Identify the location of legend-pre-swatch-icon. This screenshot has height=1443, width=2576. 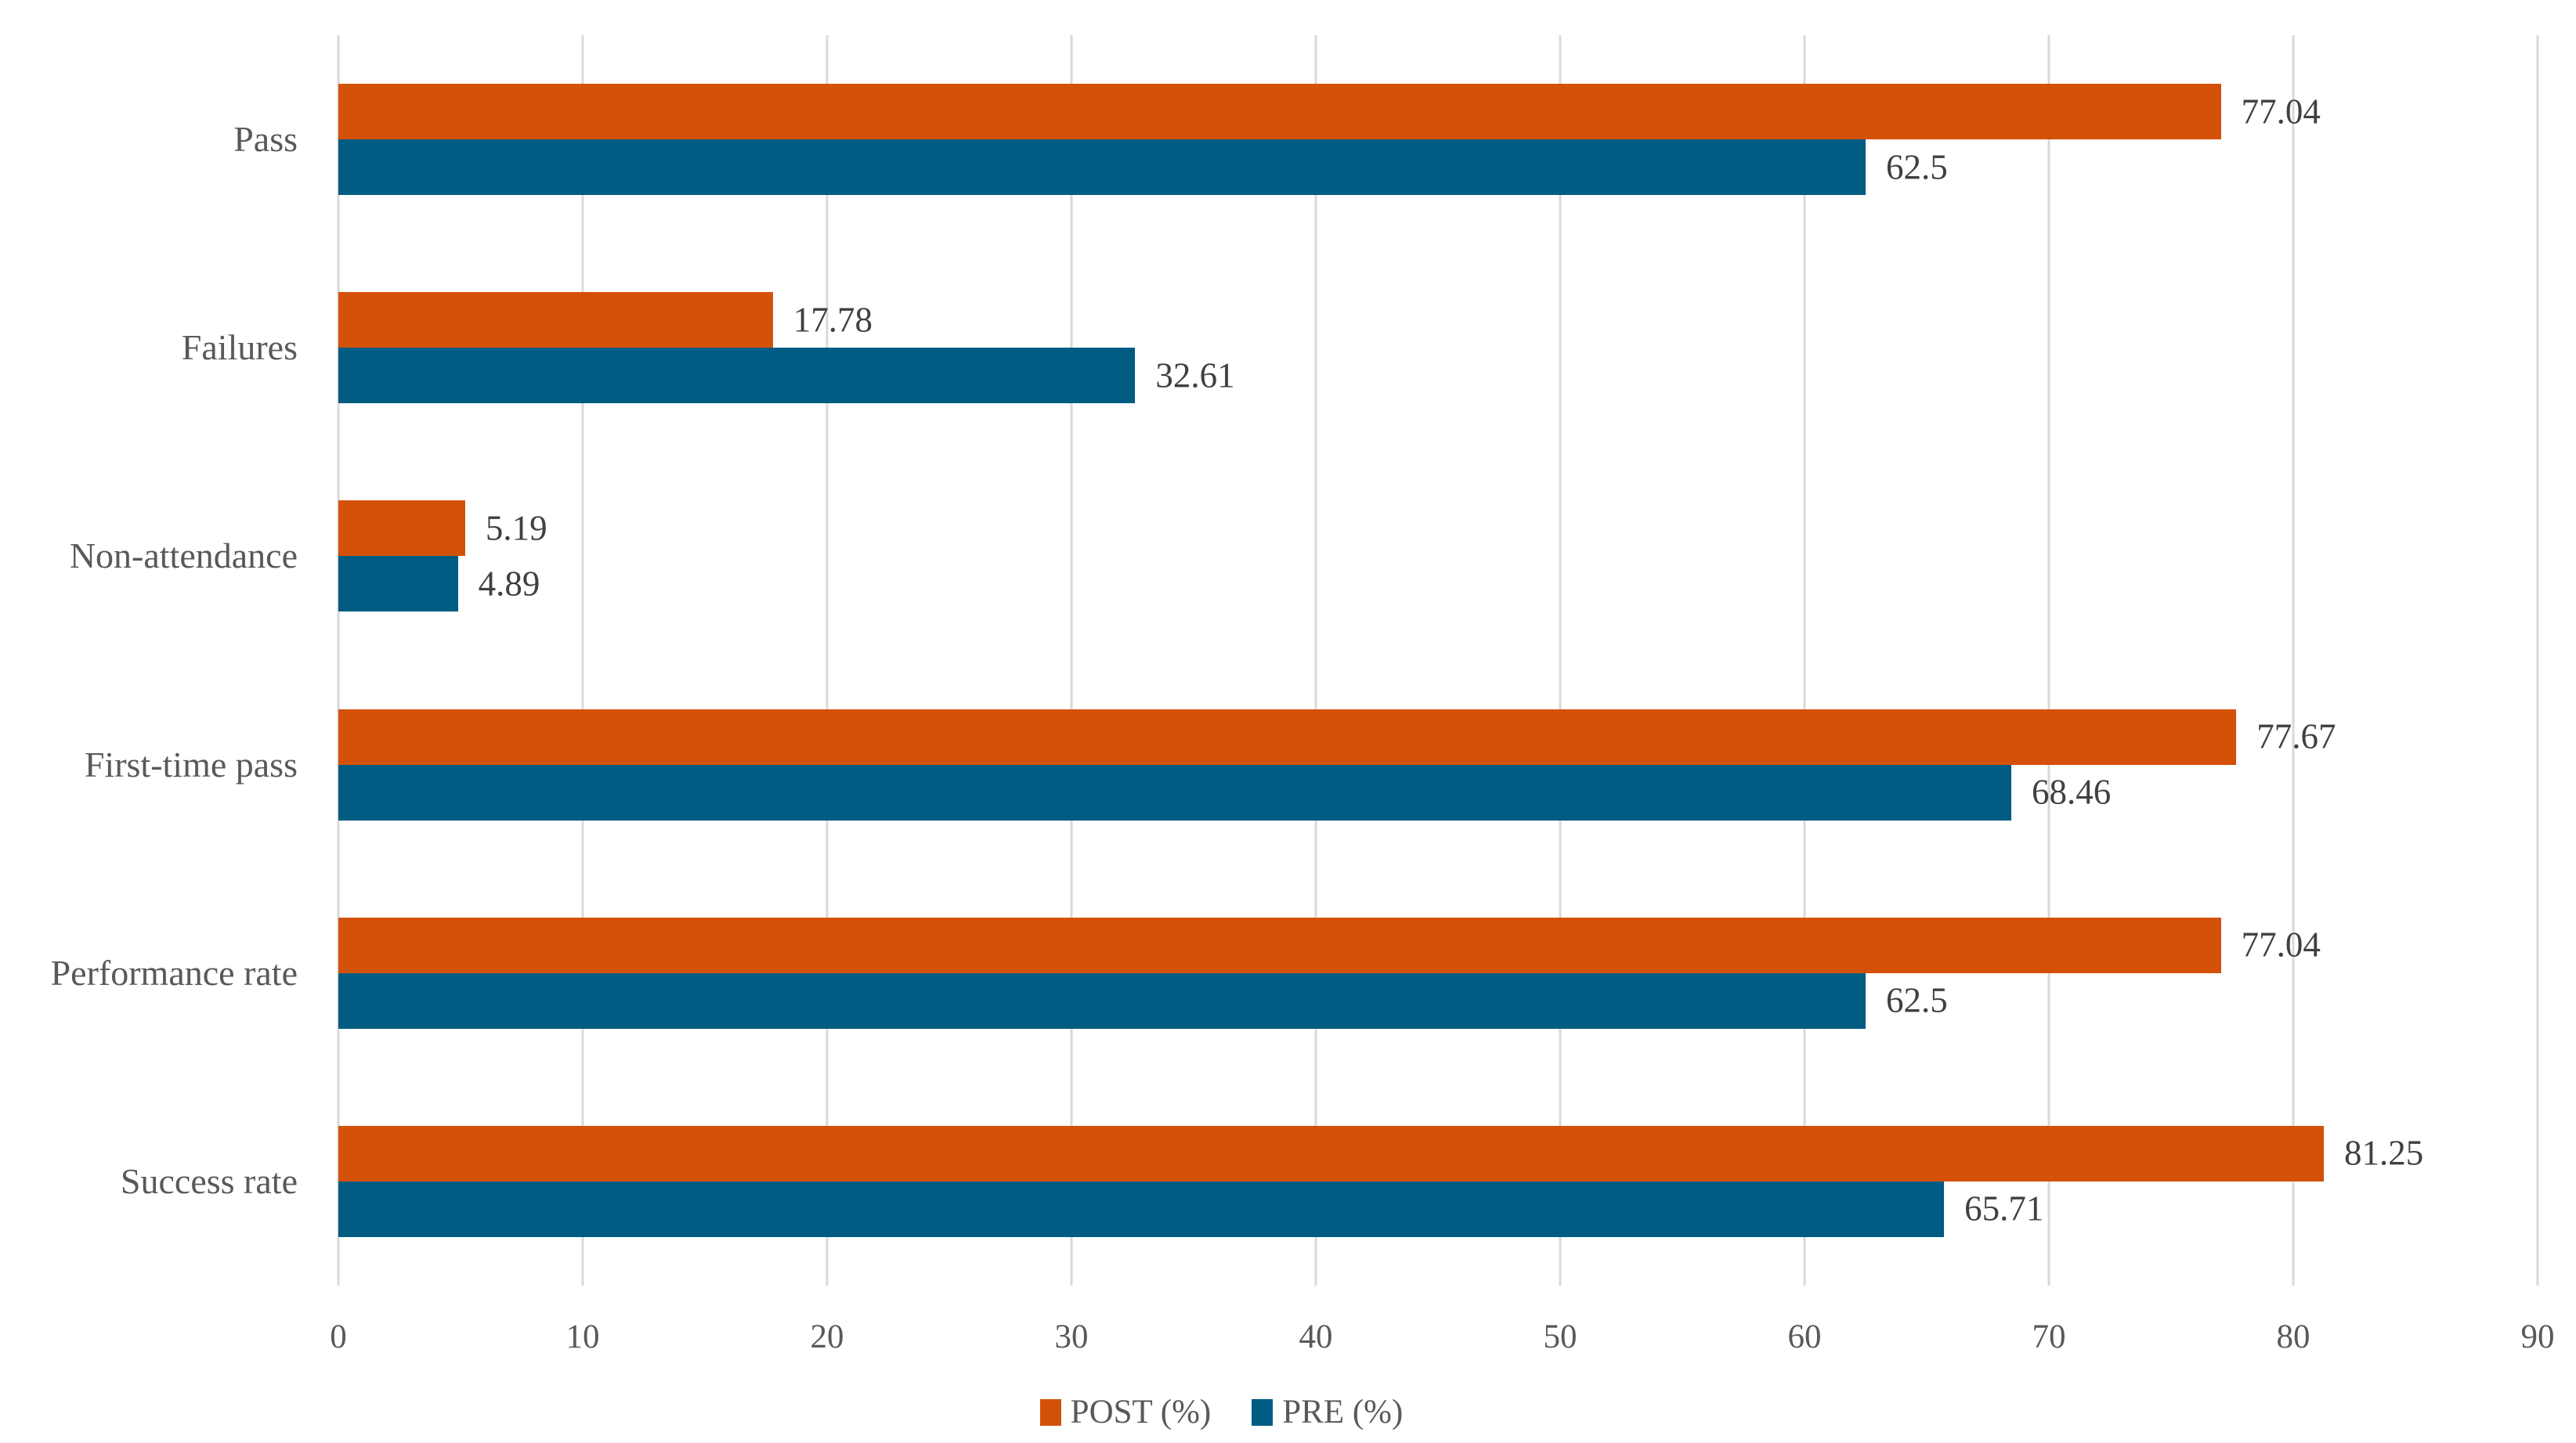
(1263, 1412).